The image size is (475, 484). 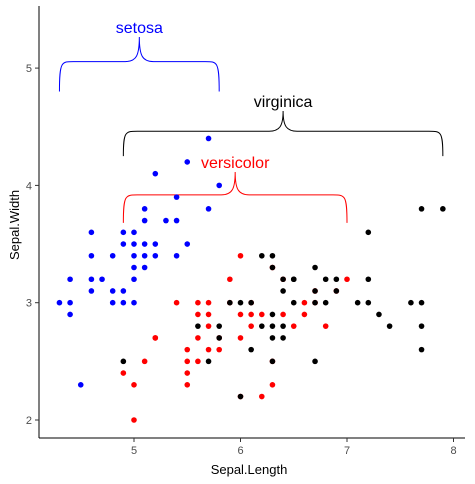 What do you see at coordinates (14, 225) in the screenshot?
I see `y-axis-title: Sepal.Width` at bounding box center [14, 225].